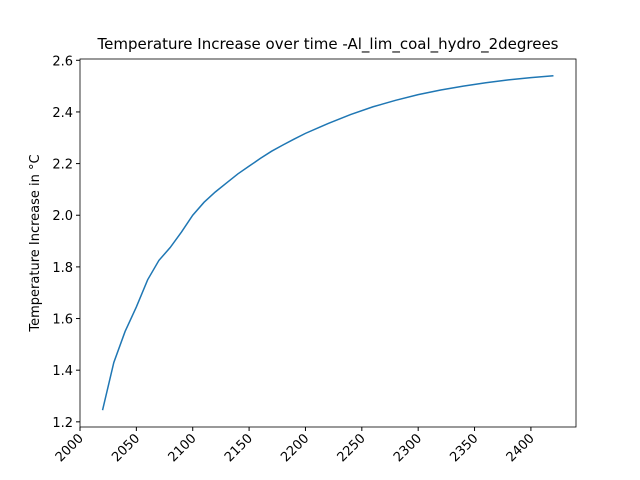 The width and height of the screenshot is (640, 480). Describe the element at coordinates (408, 448) in the screenshot. I see `x-tick-label: 2300` at that location.